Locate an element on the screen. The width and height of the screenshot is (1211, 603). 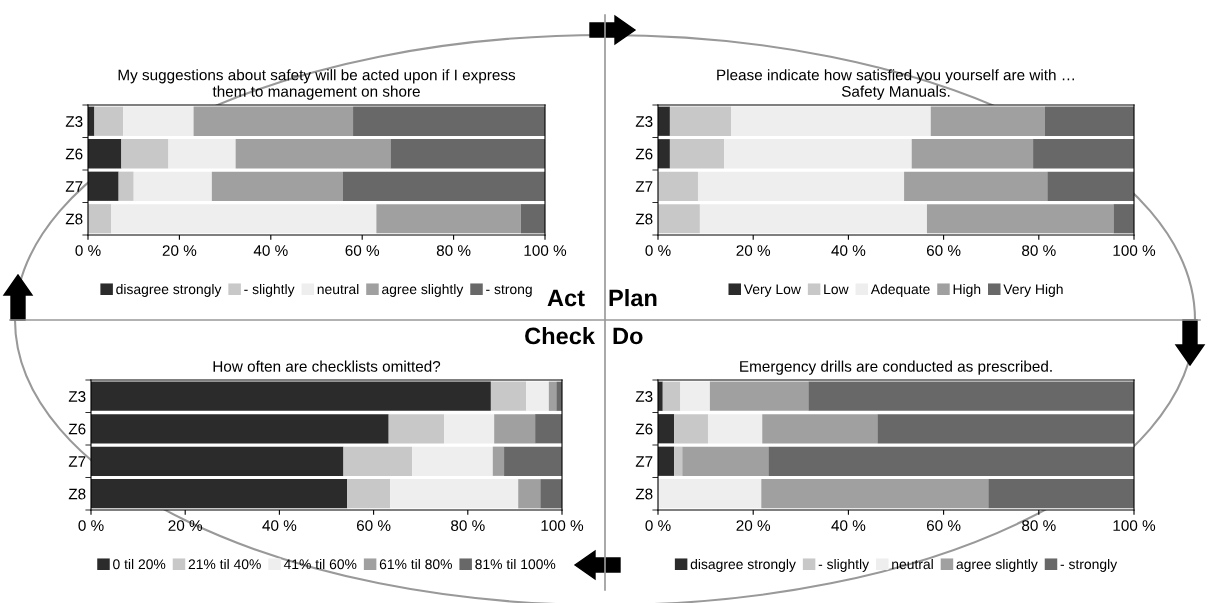
legend-label: - strong is located at coordinates (509, 291).